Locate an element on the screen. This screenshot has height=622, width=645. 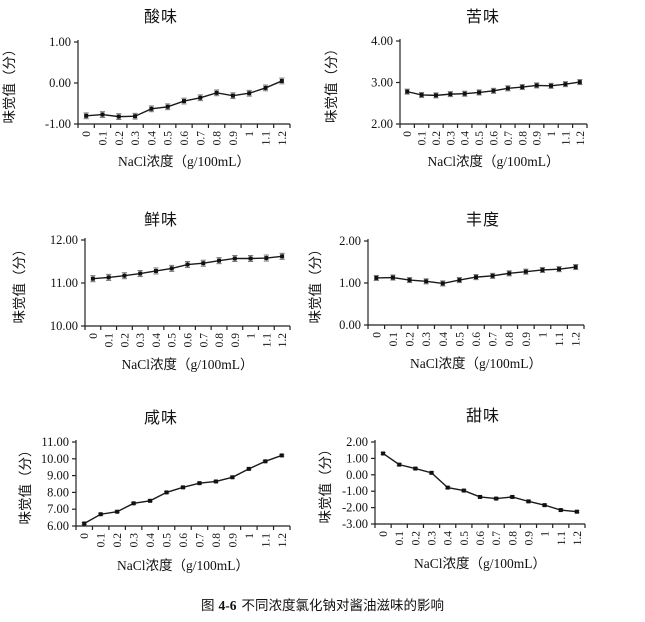
caption-text: 不同浓度氯化钠对酱油滋味的影响 is located at coordinates (343, 605).